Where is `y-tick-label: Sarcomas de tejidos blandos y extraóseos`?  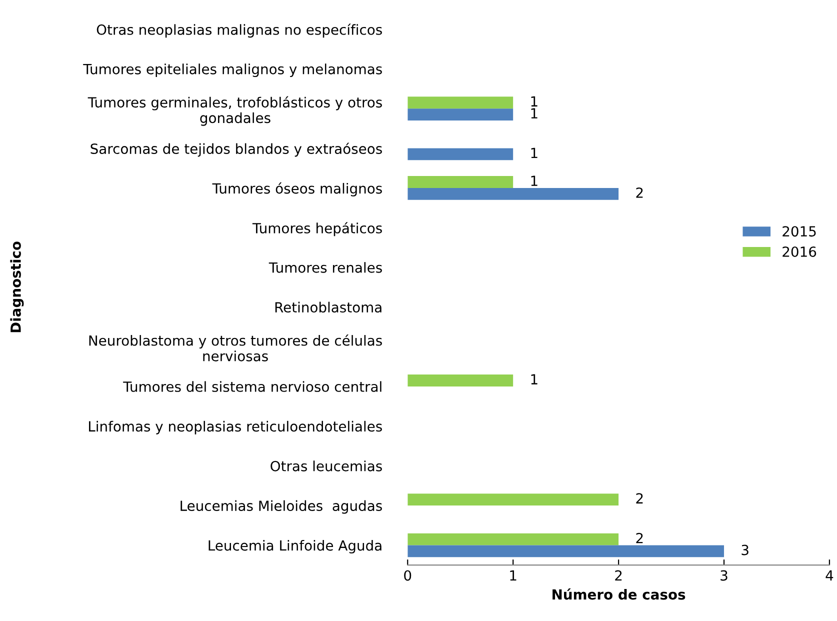
y-tick-label: Sarcomas de tejidos blandos y extraóseos is located at coordinates (236, 149).